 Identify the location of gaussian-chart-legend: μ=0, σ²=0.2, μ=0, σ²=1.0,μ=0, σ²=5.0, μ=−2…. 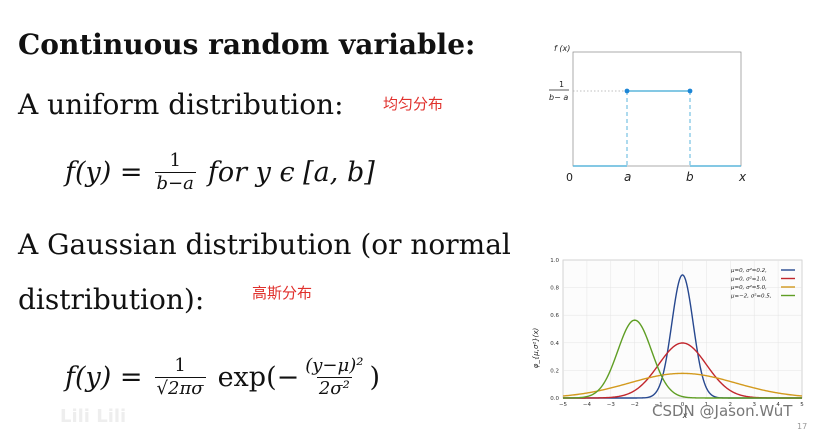
(762, 283).